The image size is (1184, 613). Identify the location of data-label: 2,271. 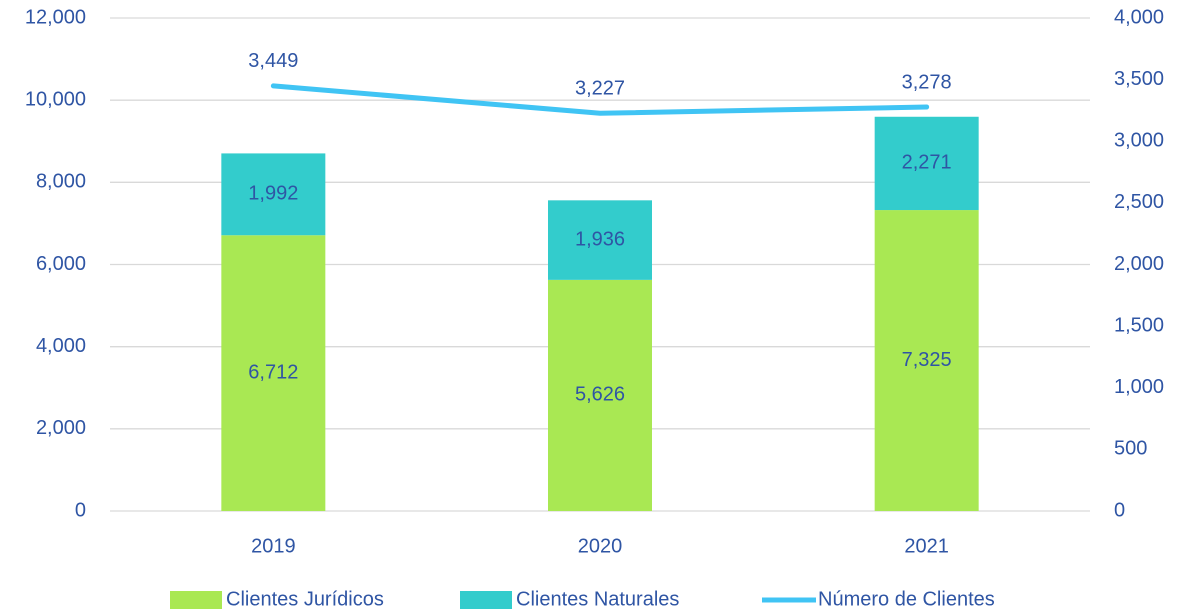
(927, 163).